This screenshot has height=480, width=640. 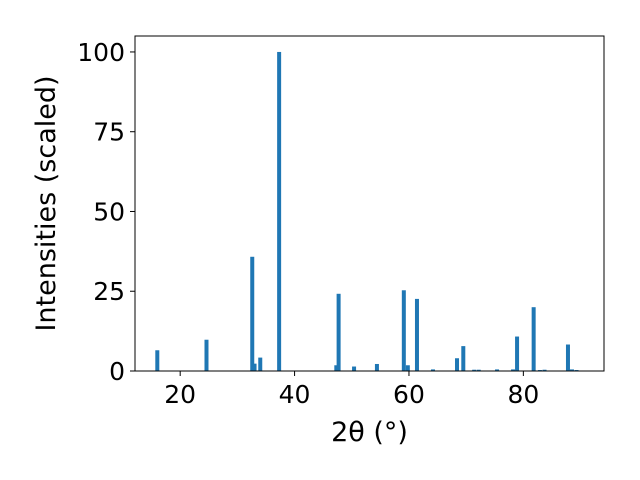 I want to click on y-tick-label-4: 100, so click(x=101, y=52).